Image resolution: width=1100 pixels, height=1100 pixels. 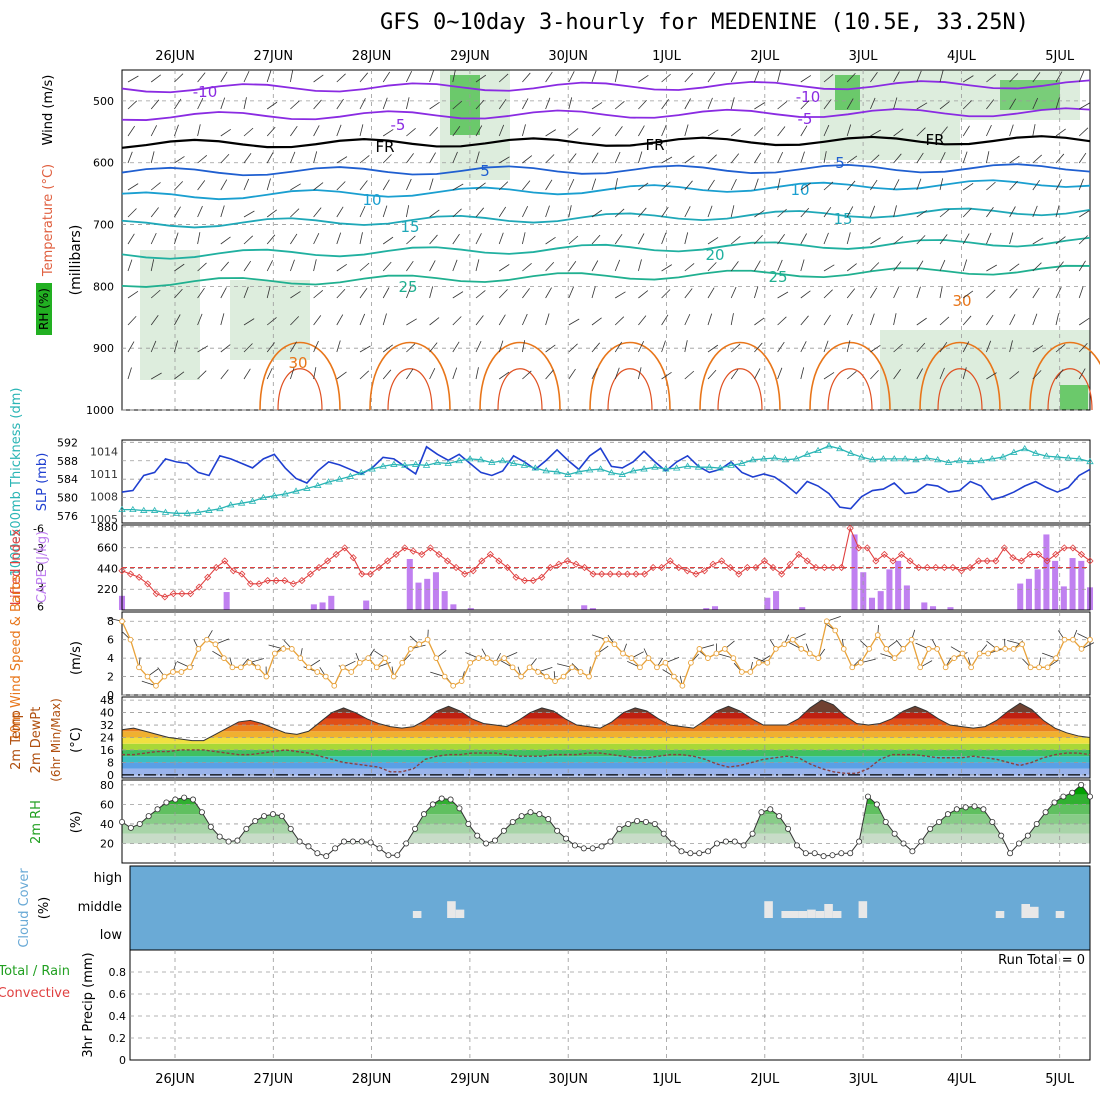 What do you see at coordinates (864, 1079) in the screenshot?
I see `bottom-date-label: 3JUL` at bounding box center [864, 1079].